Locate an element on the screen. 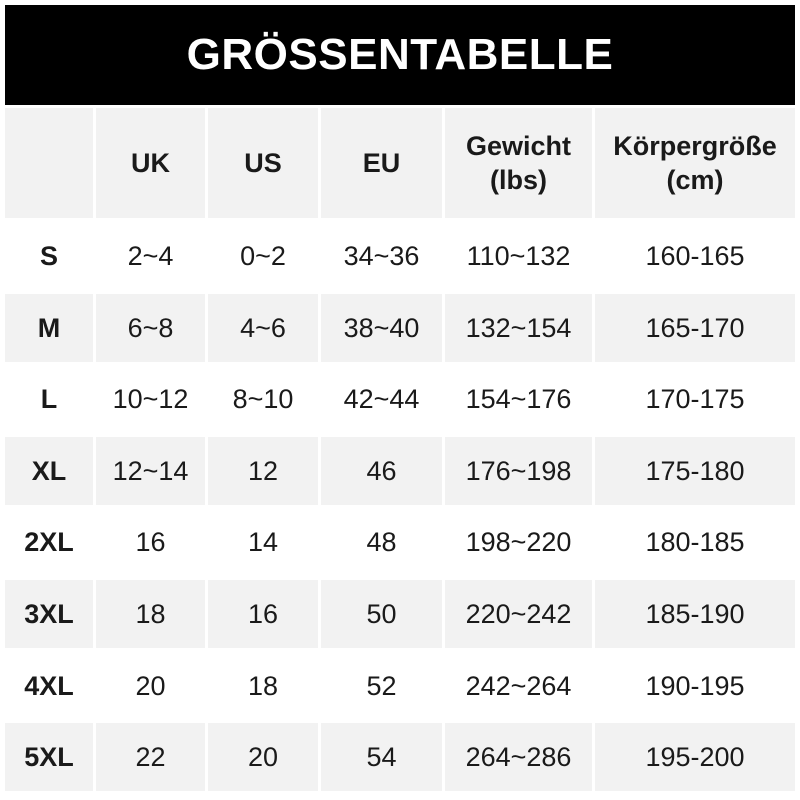 The width and height of the screenshot is (800, 800). table-cell: 185-190 is located at coordinates (695, 614).